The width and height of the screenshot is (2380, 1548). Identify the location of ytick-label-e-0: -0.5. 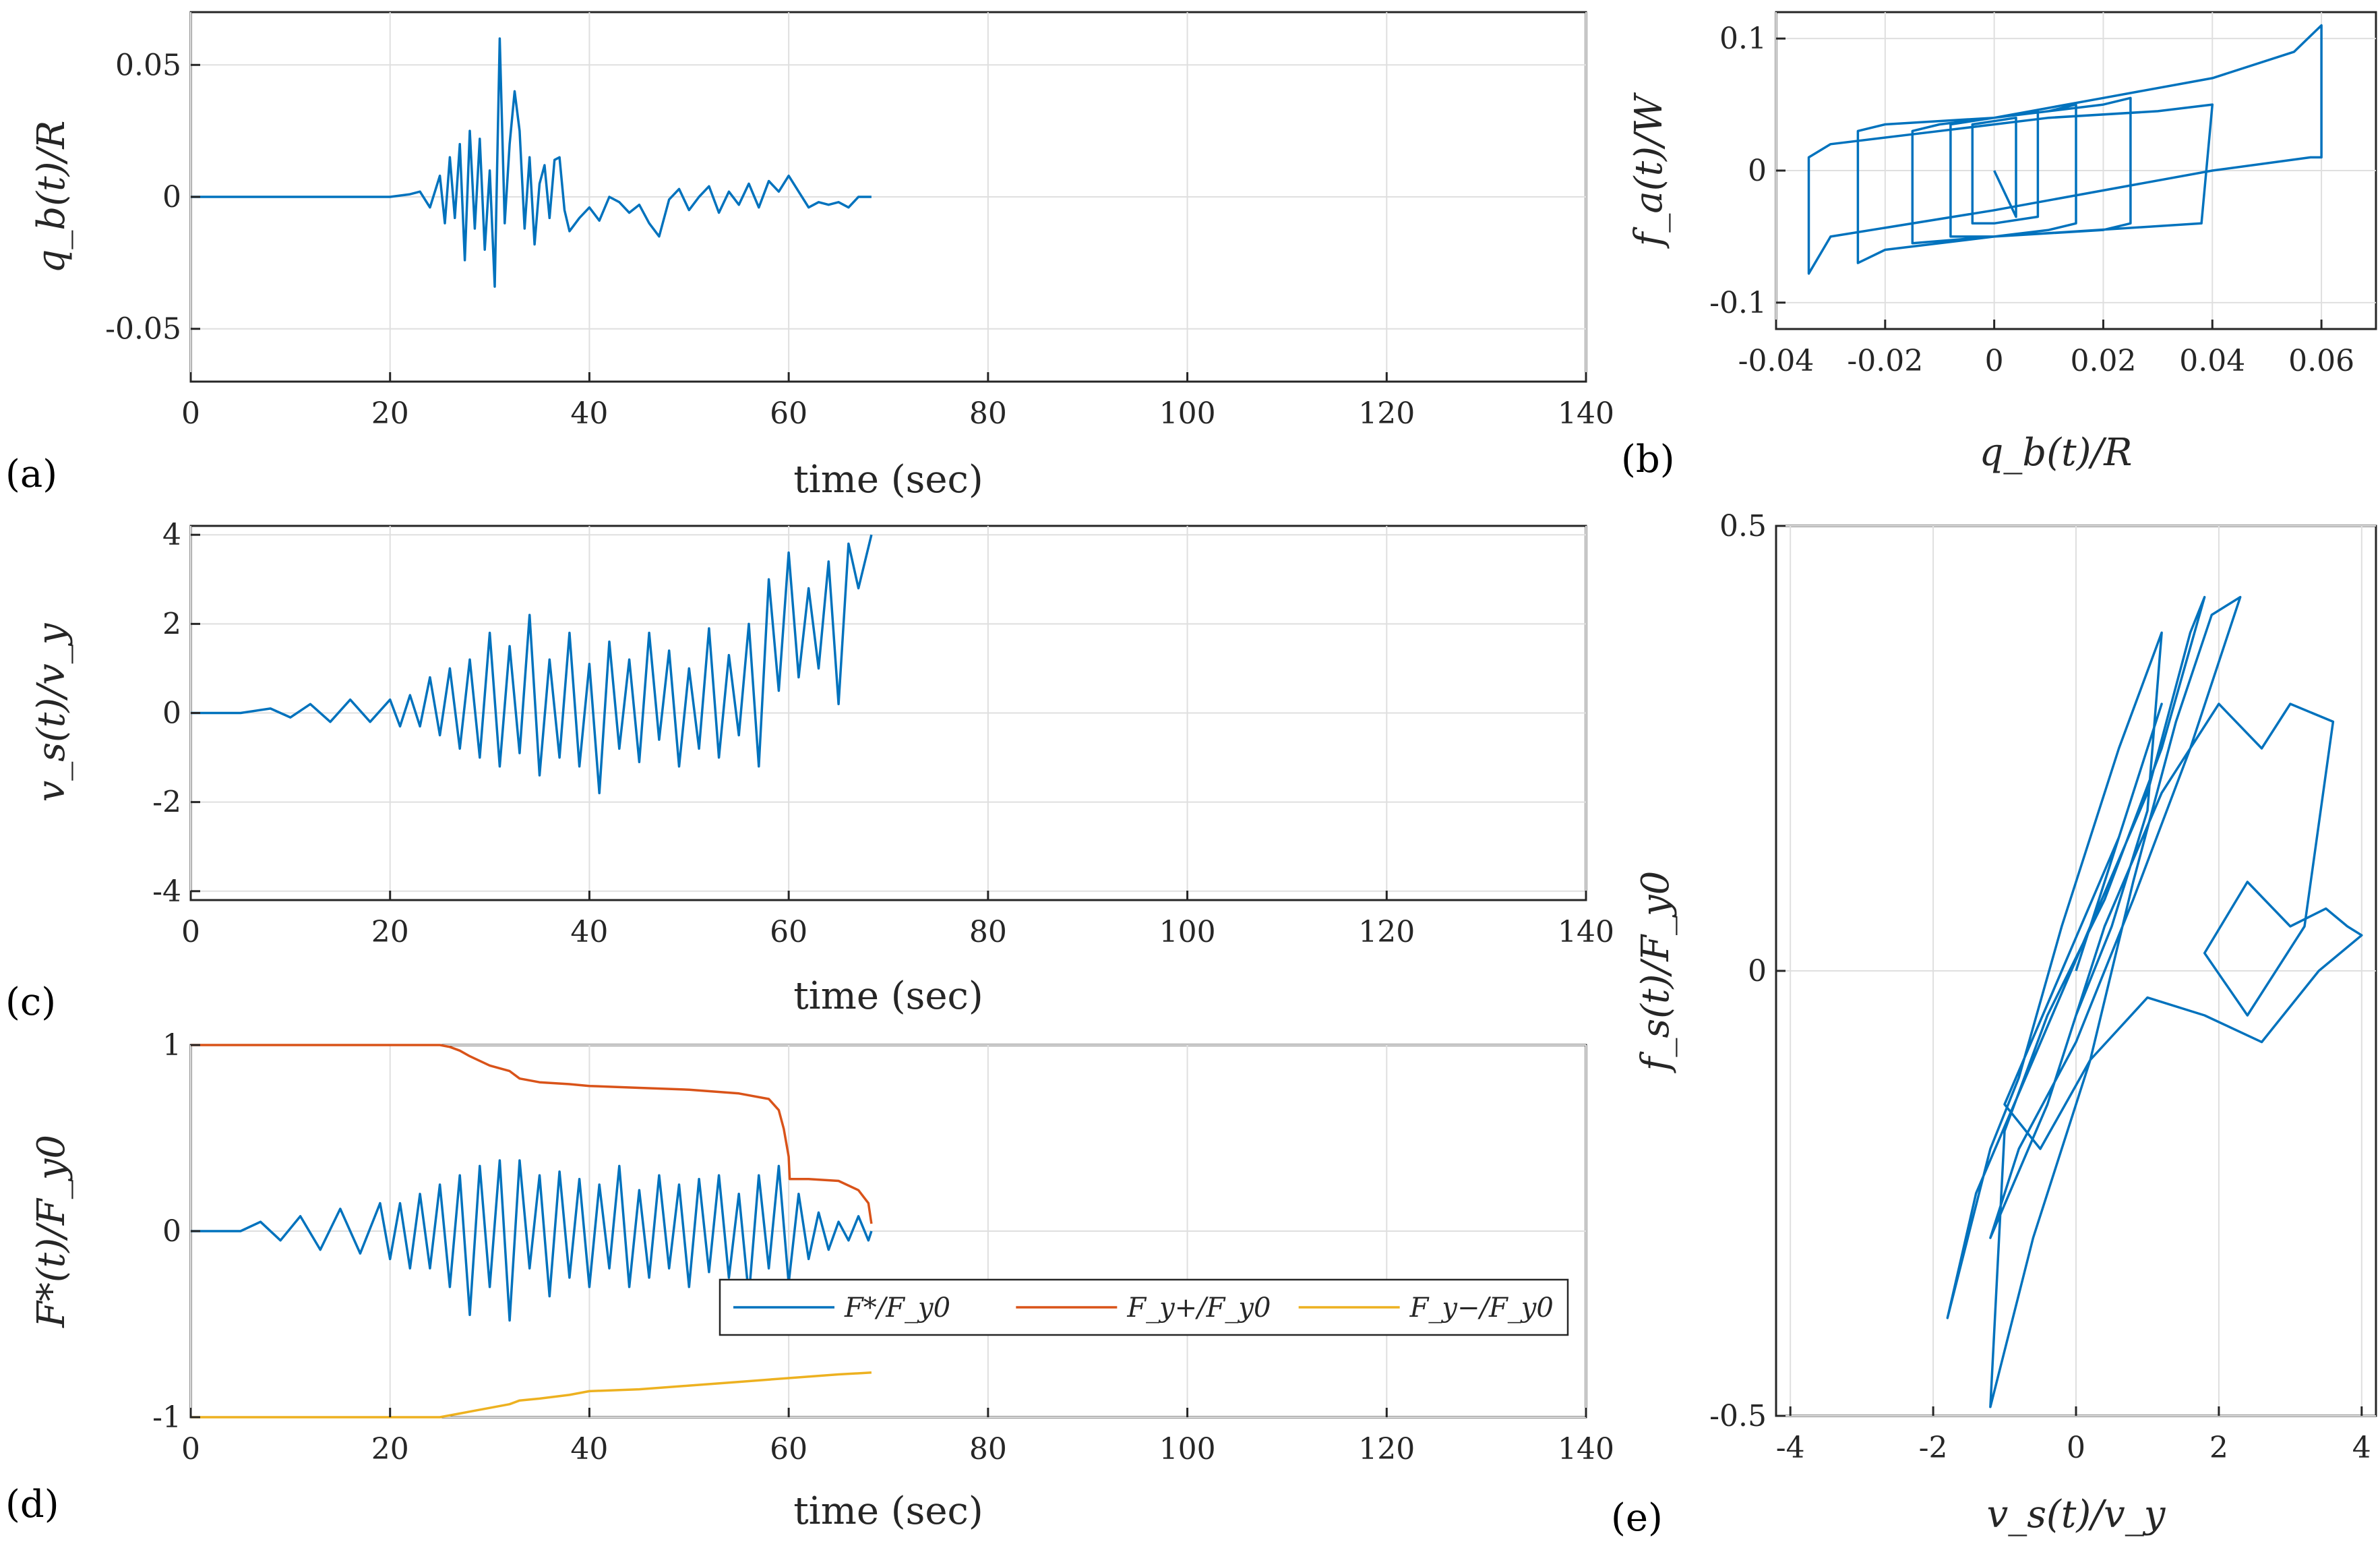
(1738, 1416).